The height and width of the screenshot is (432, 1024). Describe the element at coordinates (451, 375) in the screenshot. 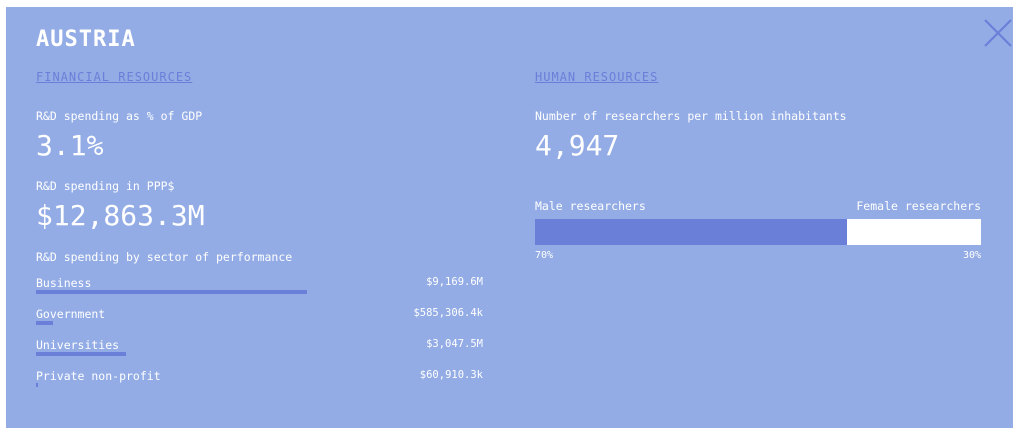

I see `sector-value: $60,910.3k` at that location.